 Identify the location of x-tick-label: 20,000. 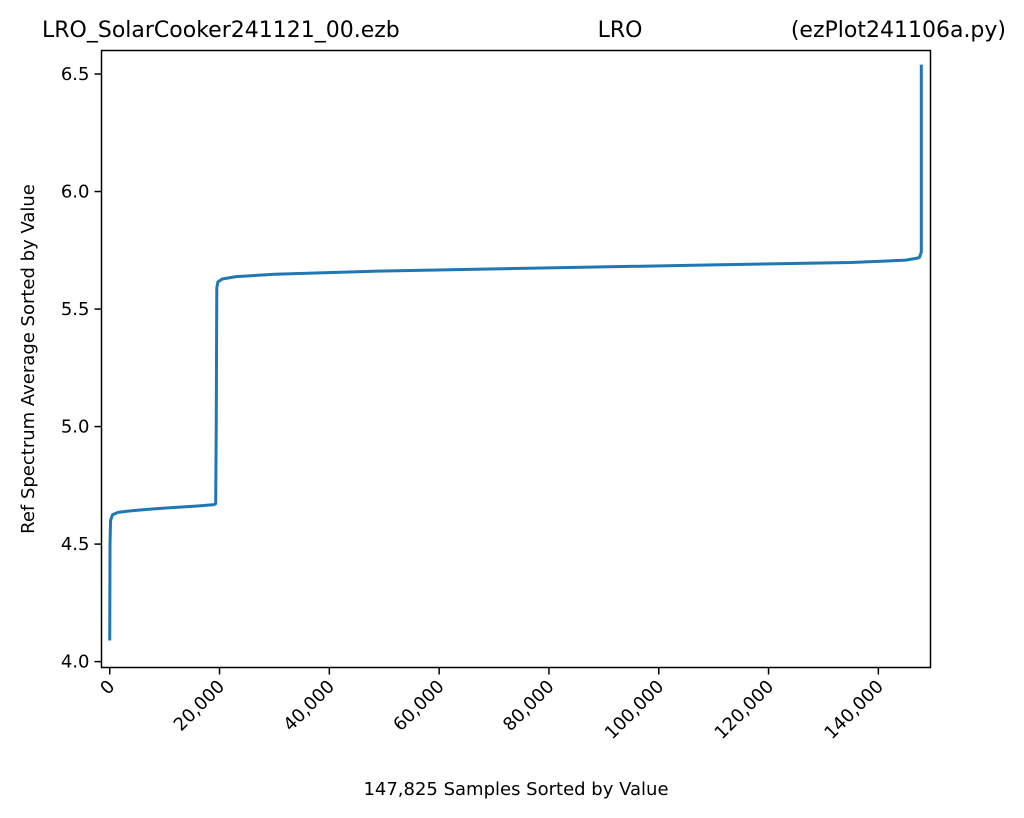
(199, 705).